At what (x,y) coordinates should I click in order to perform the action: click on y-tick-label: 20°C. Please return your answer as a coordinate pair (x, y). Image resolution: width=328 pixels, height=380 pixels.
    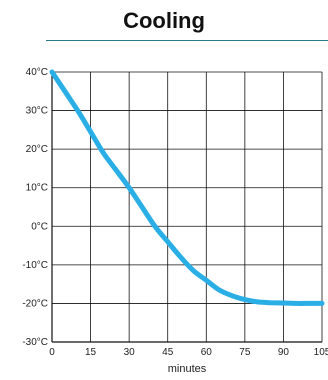
    Looking at the image, I should click on (37, 149).